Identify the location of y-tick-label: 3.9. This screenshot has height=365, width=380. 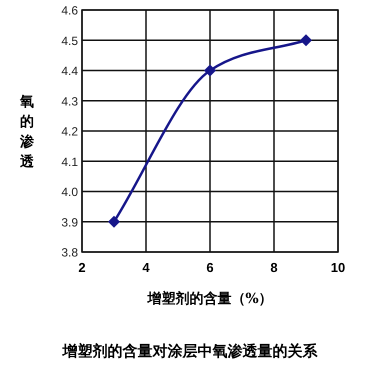
(69, 222).